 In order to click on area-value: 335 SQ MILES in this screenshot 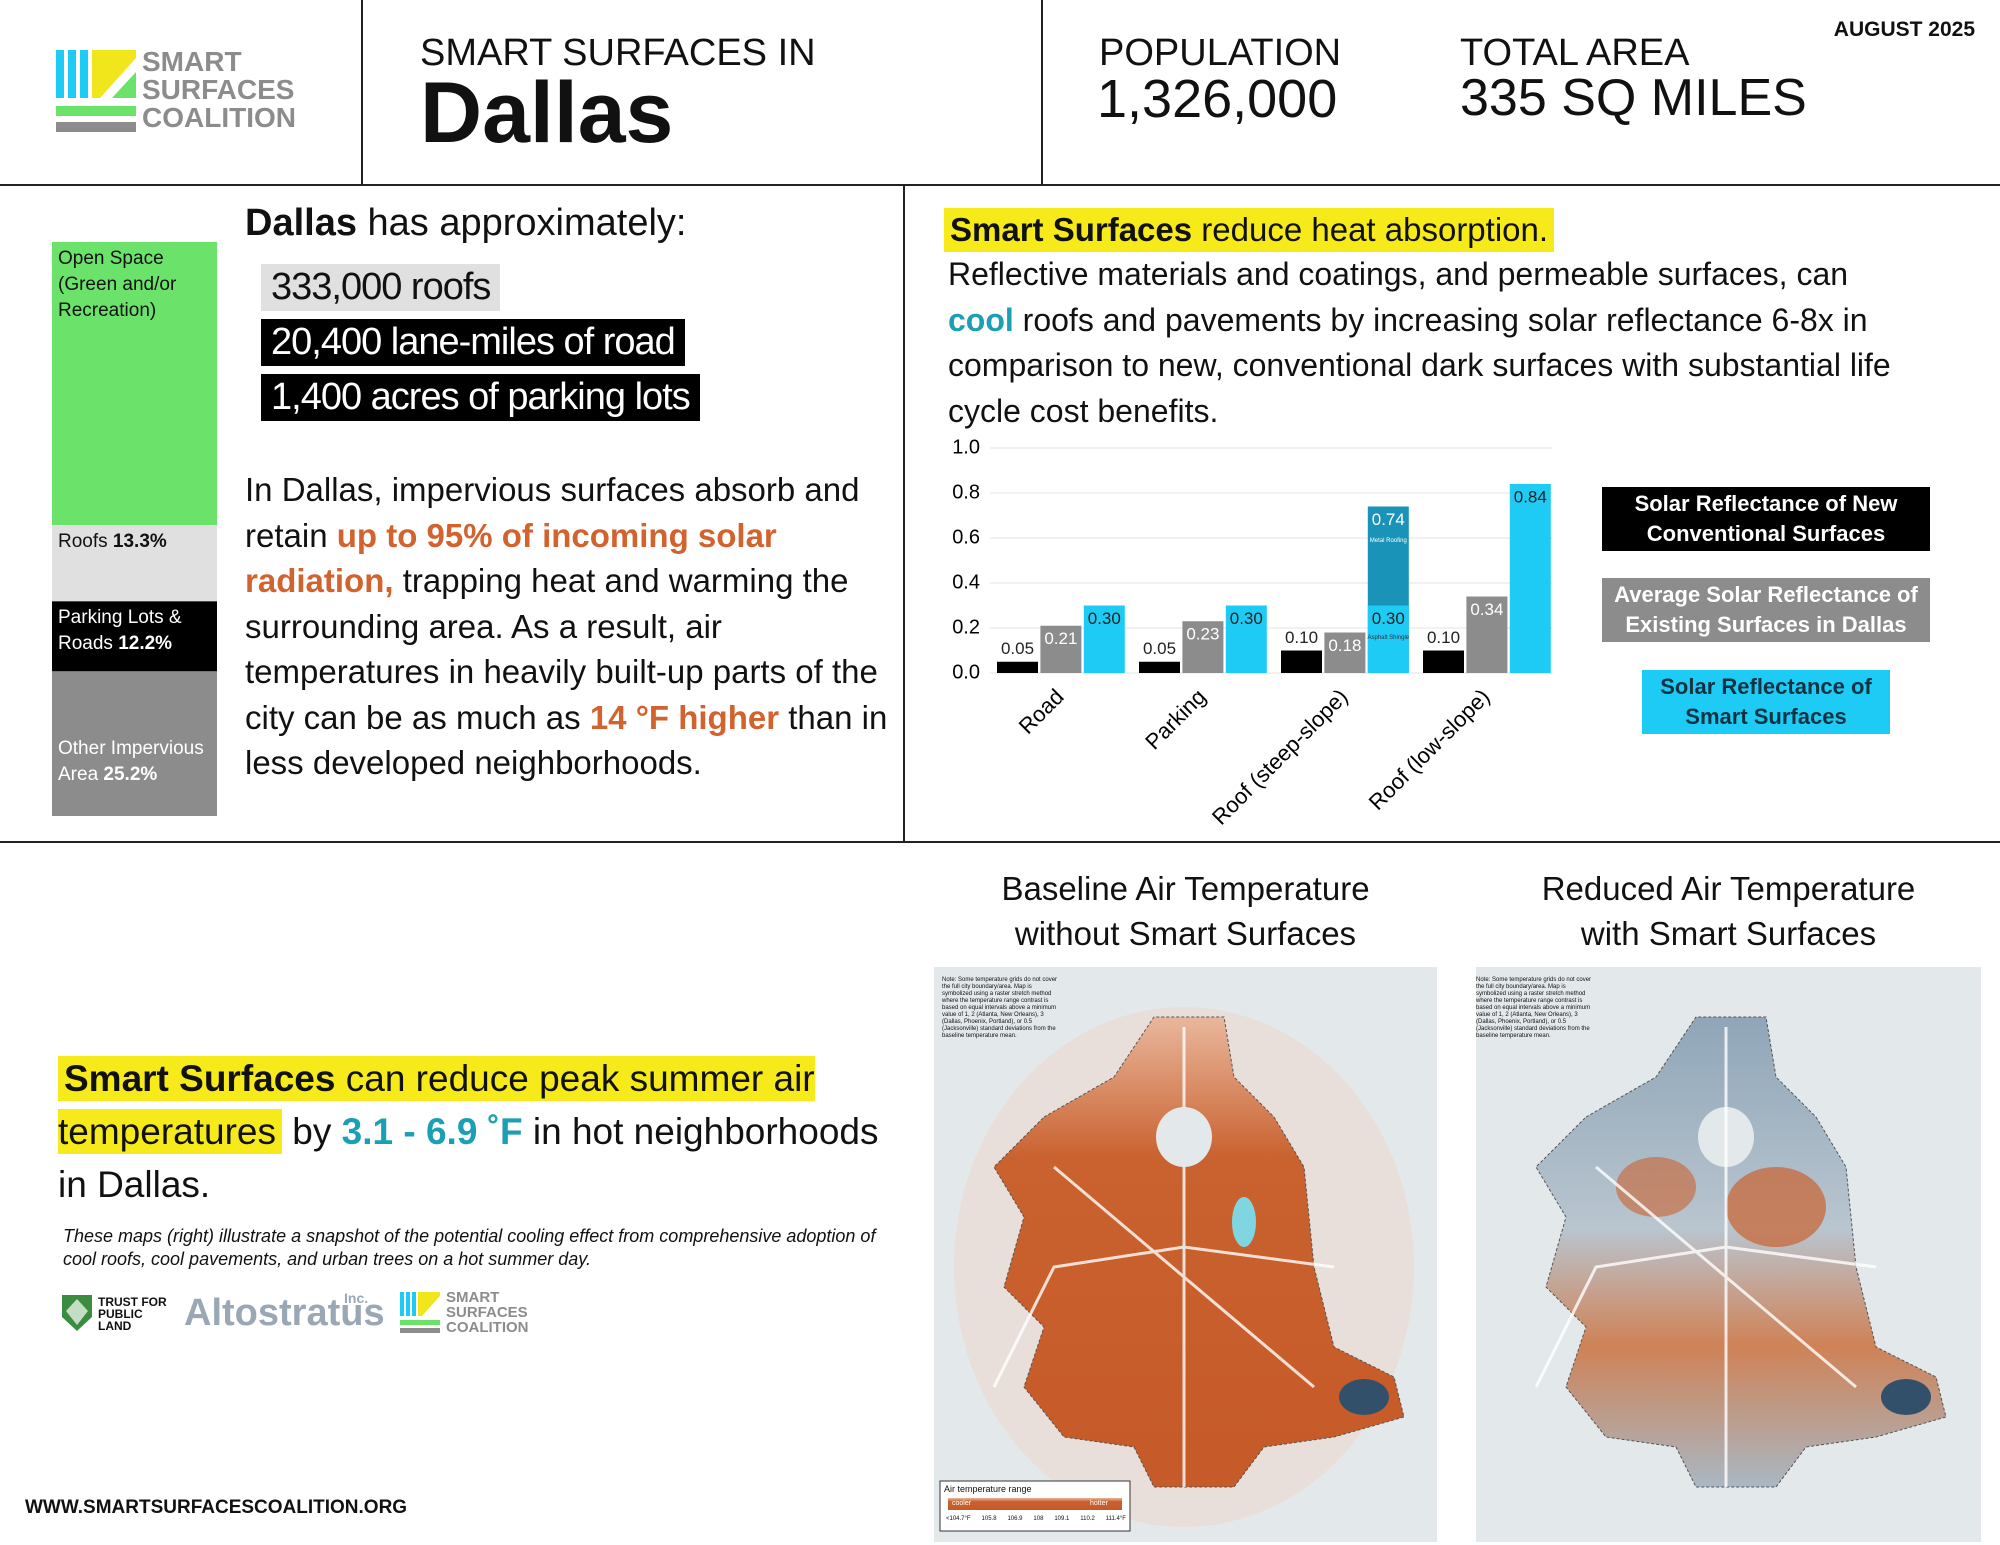, I will do `click(1633, 98)`.